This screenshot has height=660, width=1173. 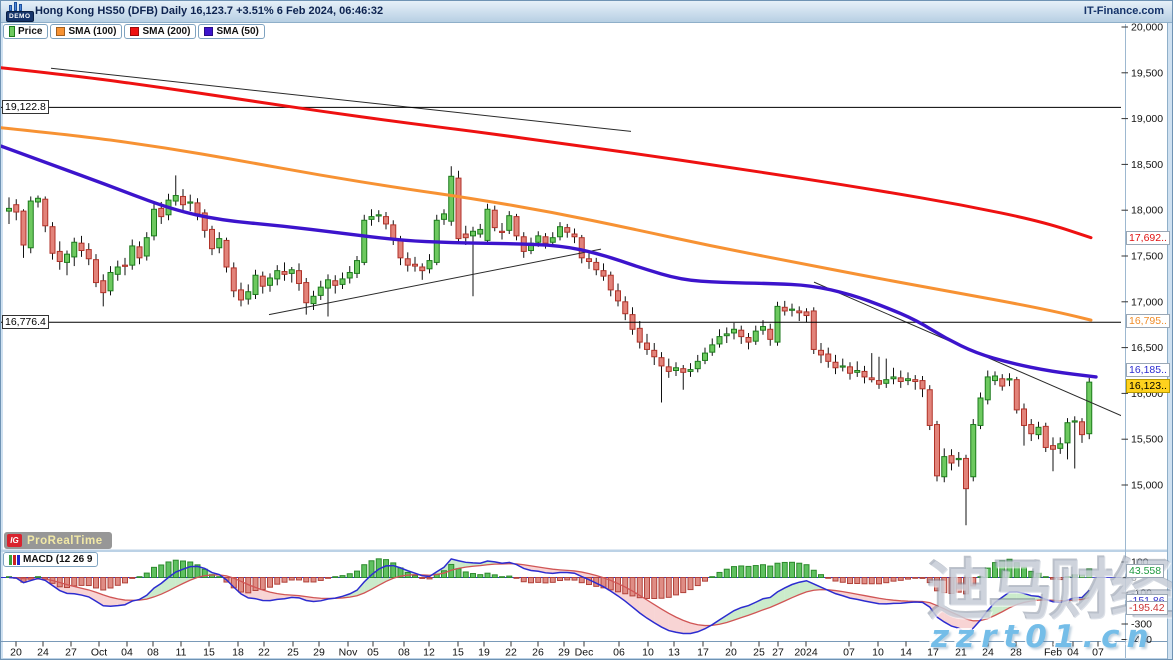 What do you see at coordinates (429, 653) in the screenshot?
I see `date-tick-label: 12` at bounding box center [429, 653].